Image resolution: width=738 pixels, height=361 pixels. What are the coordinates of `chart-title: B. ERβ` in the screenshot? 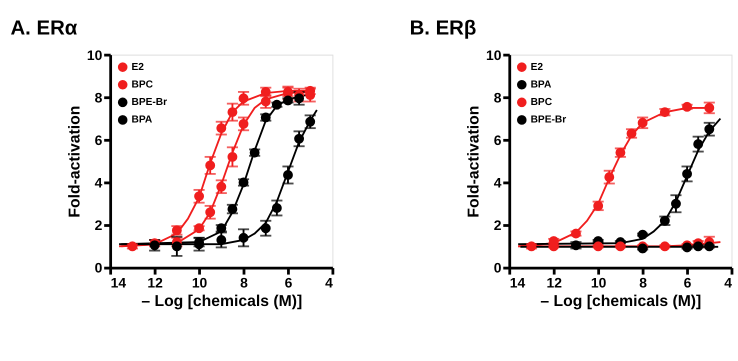 It's located at (443, 28).